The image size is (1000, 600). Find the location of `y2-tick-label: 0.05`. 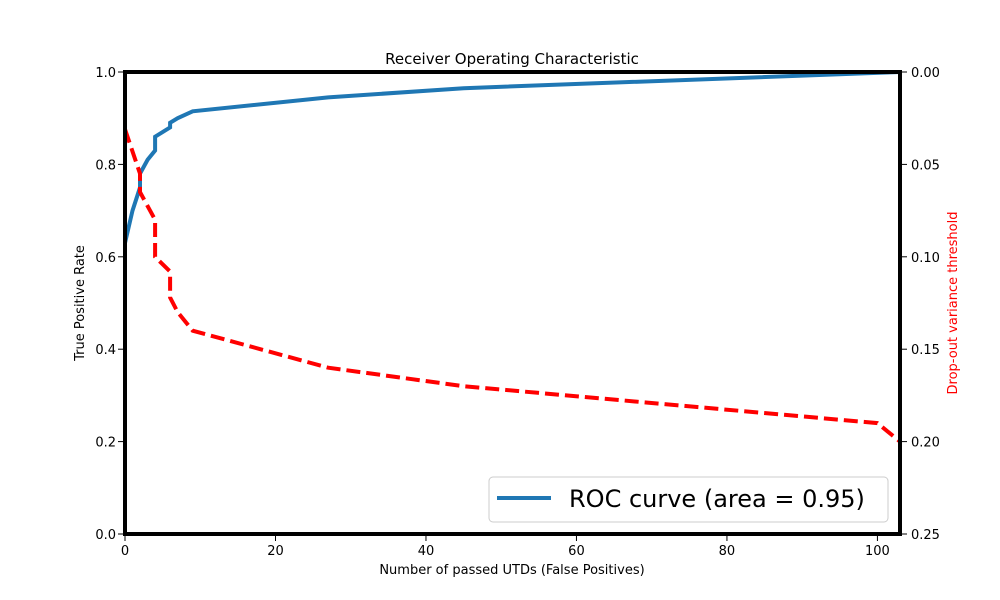

y2-tick-label: 0.05 is located at coordinates (925, 165).